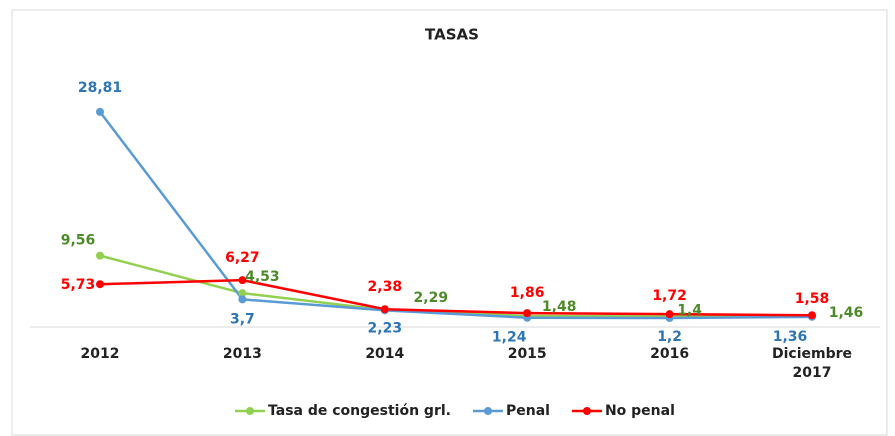 Image resolution: width=895 pixels, height=436 pixels. I want to click on data-label: 5,73, so click(78, 285).